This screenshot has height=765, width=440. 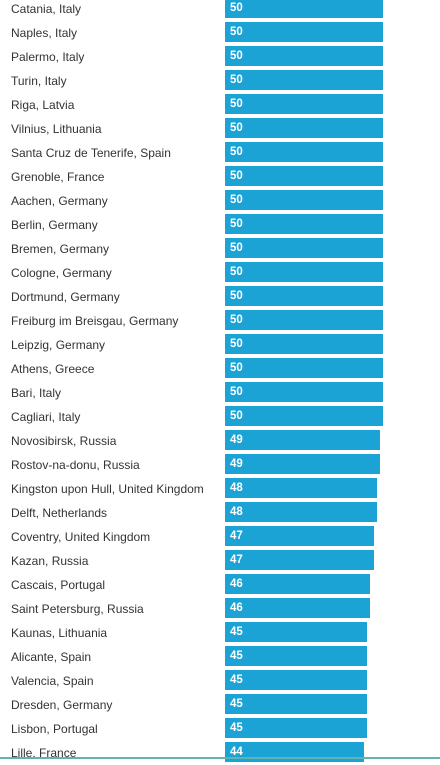 What do you see at coordinates (46, 417) in the screenshot?
I see `category-label: Cagliari, Italy` at bounding box center [46, 417].